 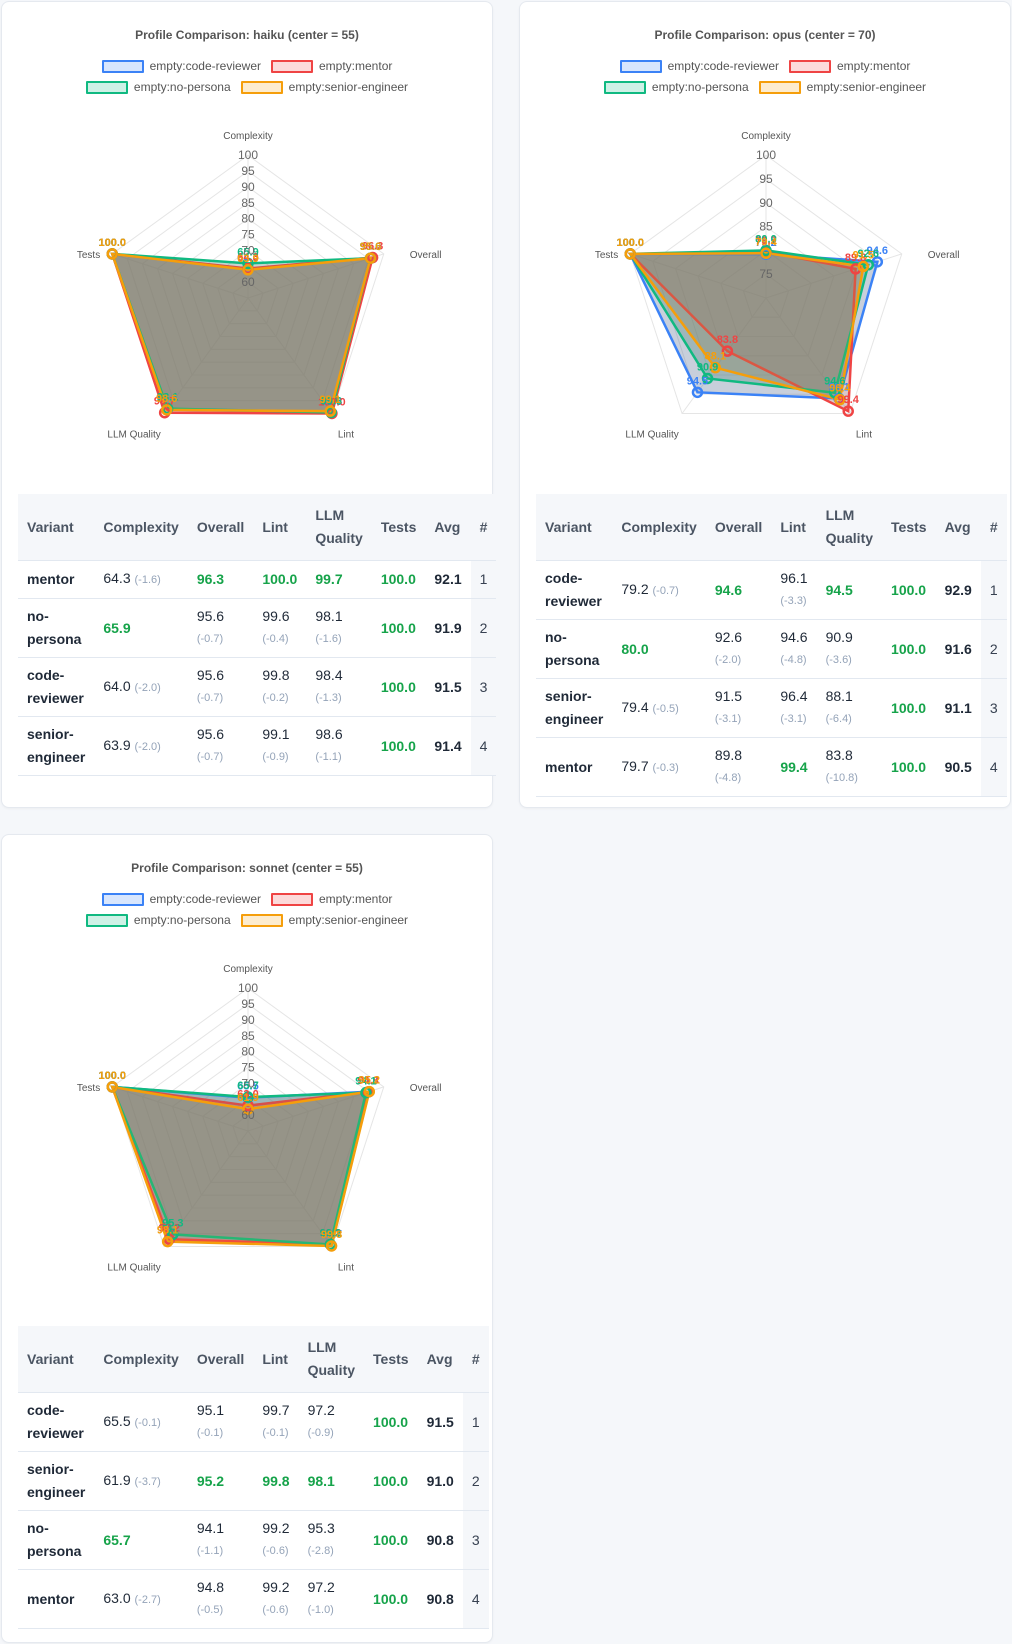 I want to click on cell-avg: 91.6, so click(x=958, y=649).